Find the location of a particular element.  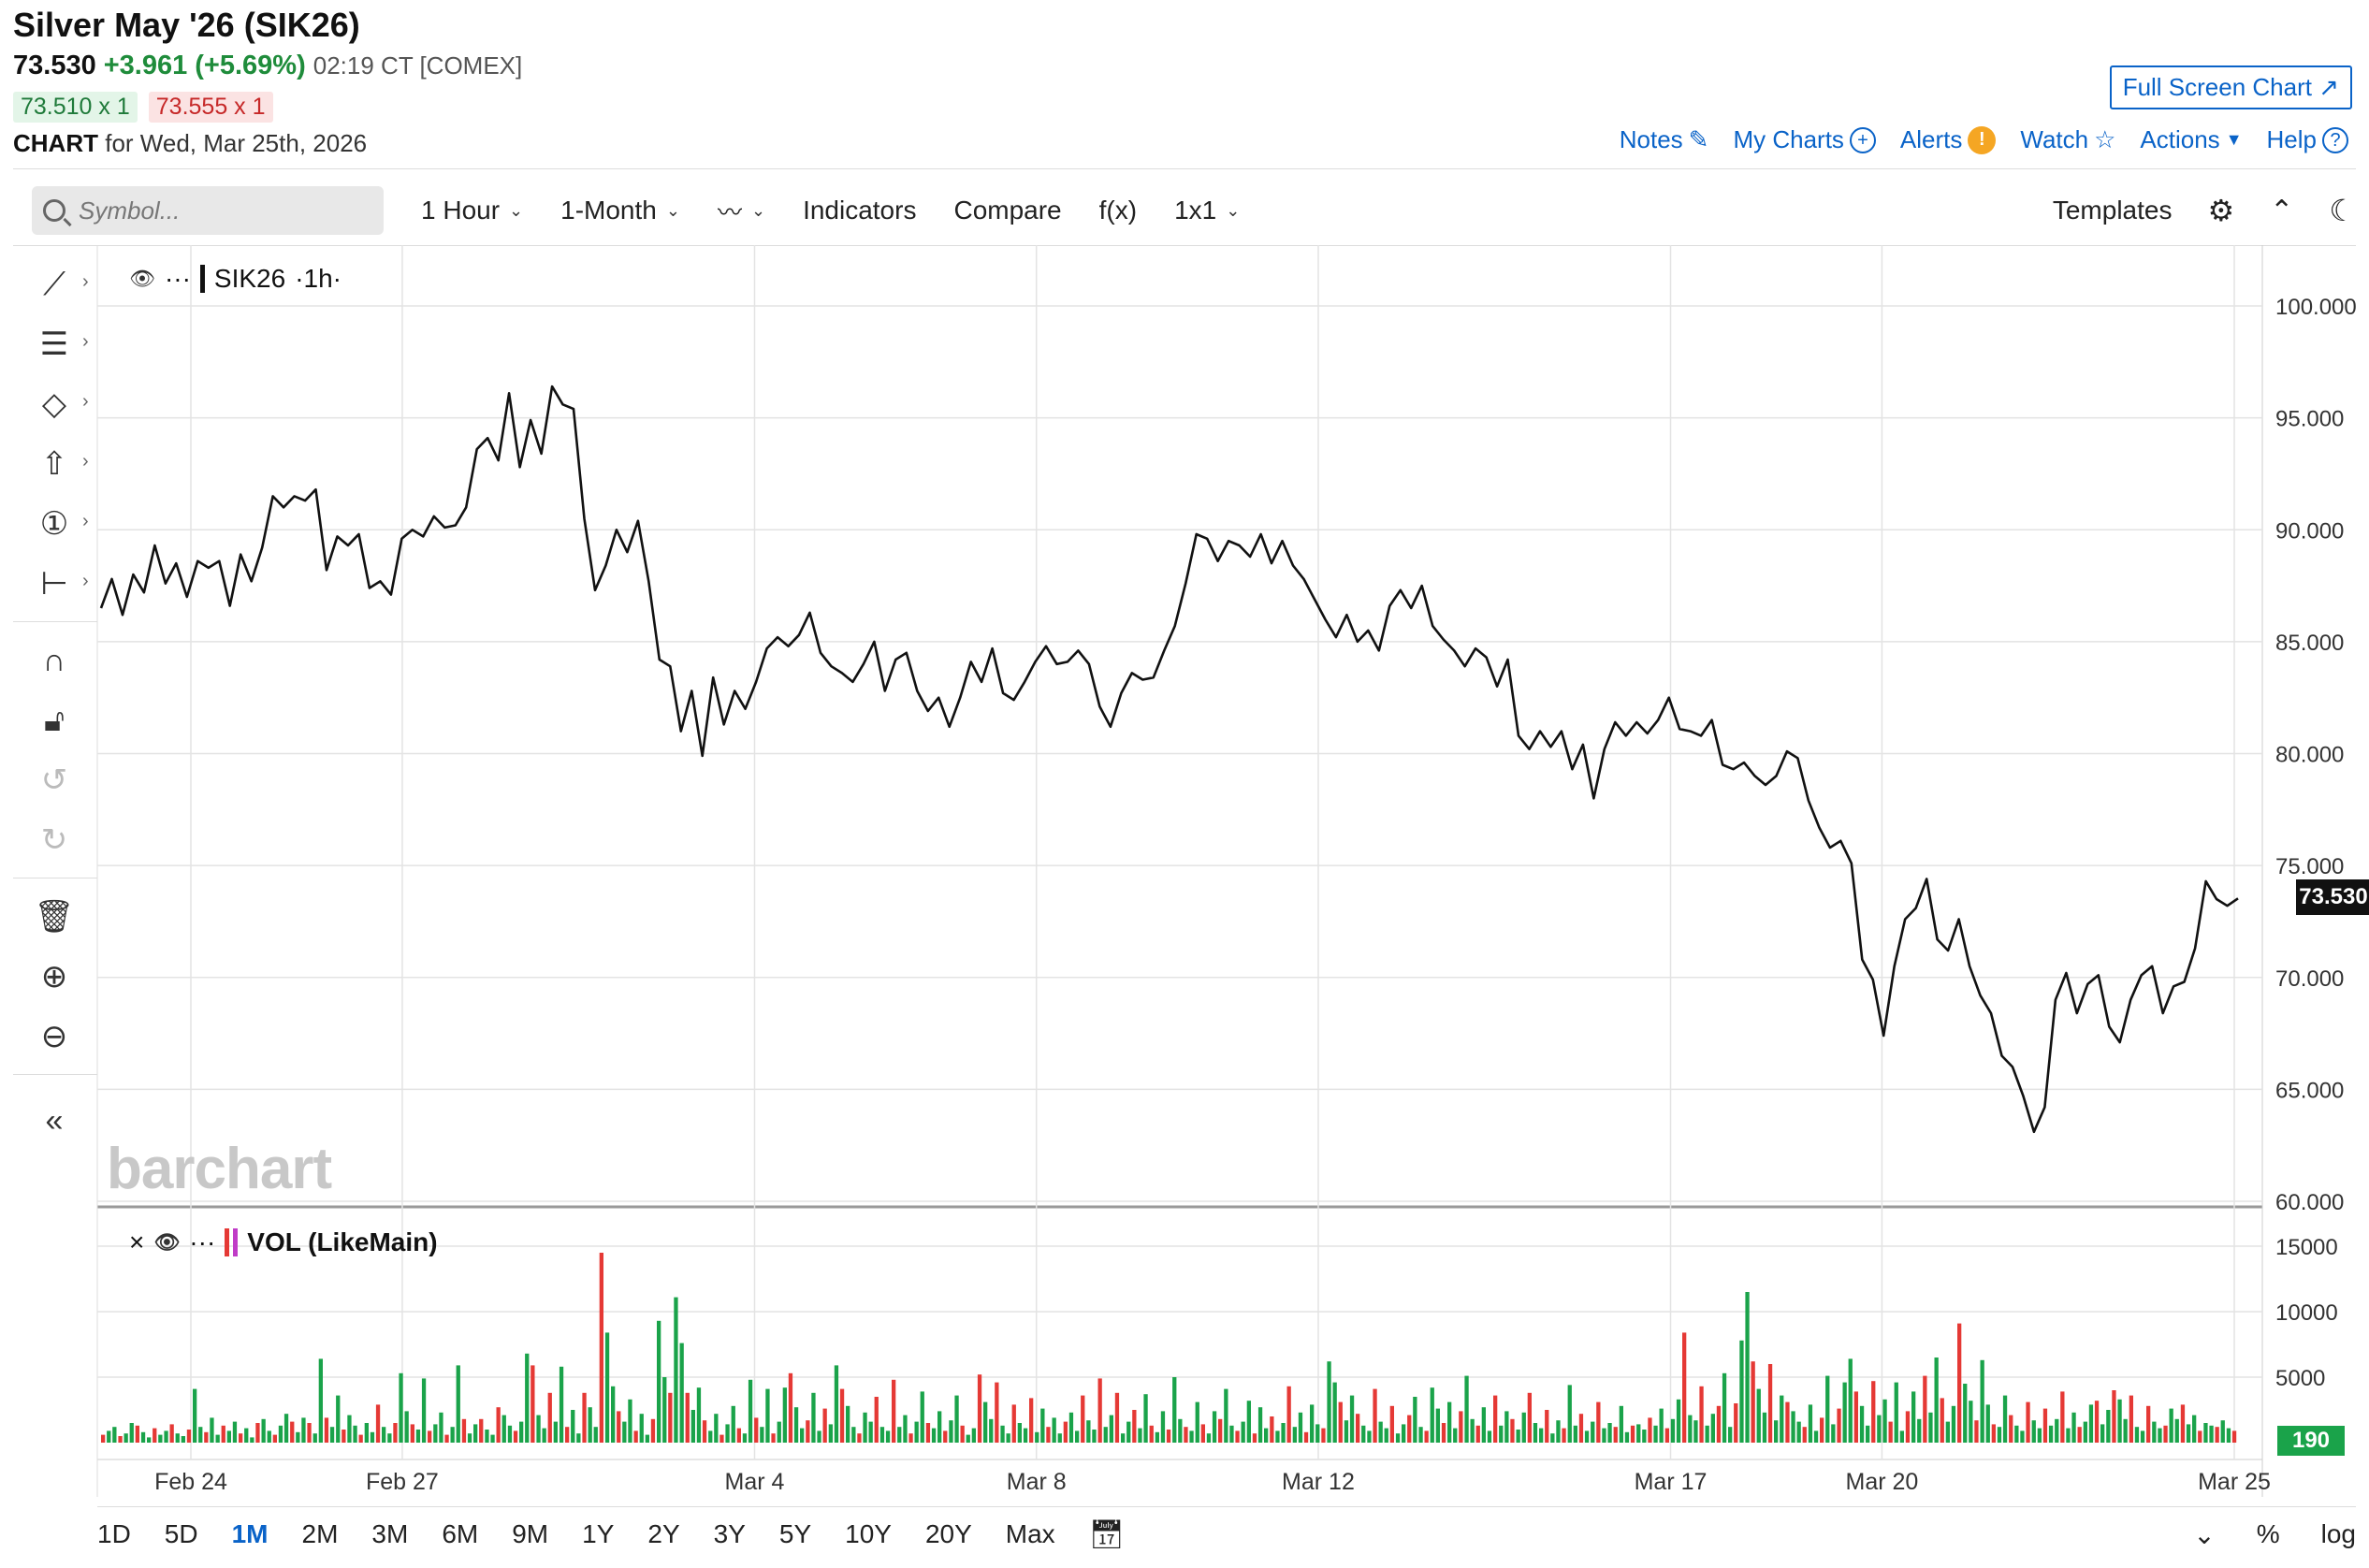

range-button-2m: 2M is located at coordinates (320, 1534).